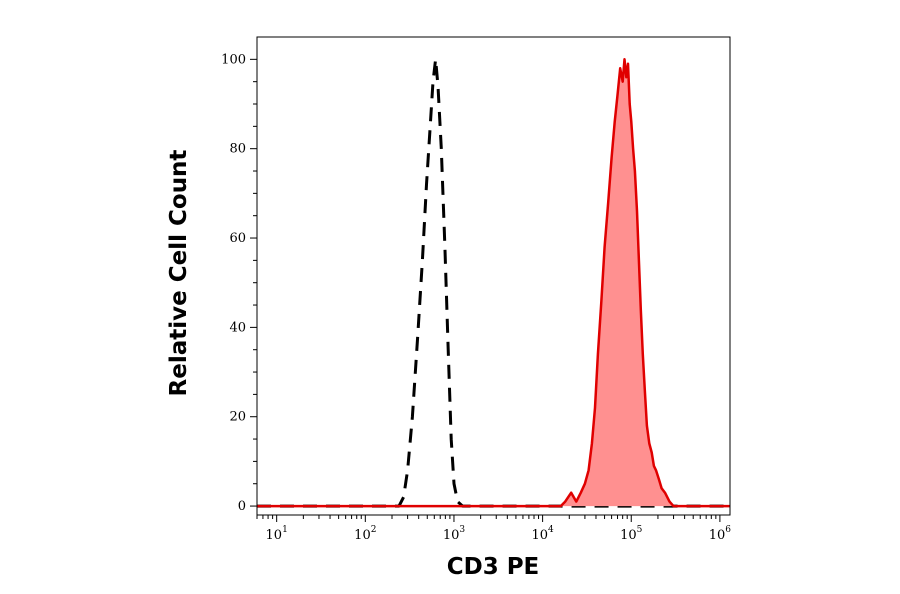 The width and height of the screenshot is (900, 594). I want to click on x-tick-label: 10⁴, so click(542, 534).